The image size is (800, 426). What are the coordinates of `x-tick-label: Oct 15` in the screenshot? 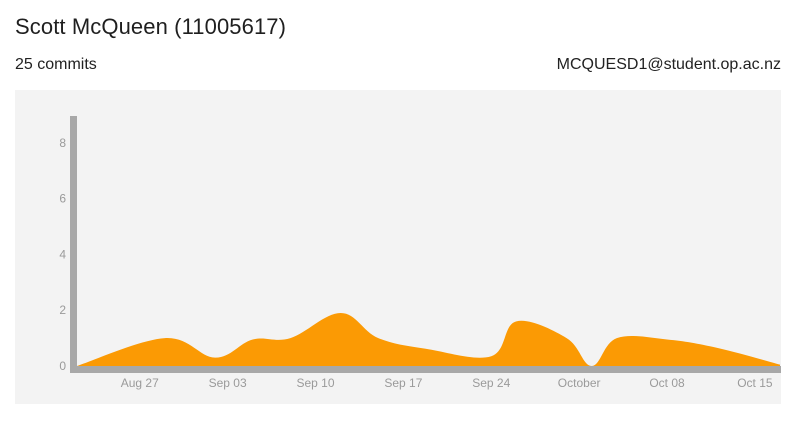 It's located at (755, 383).